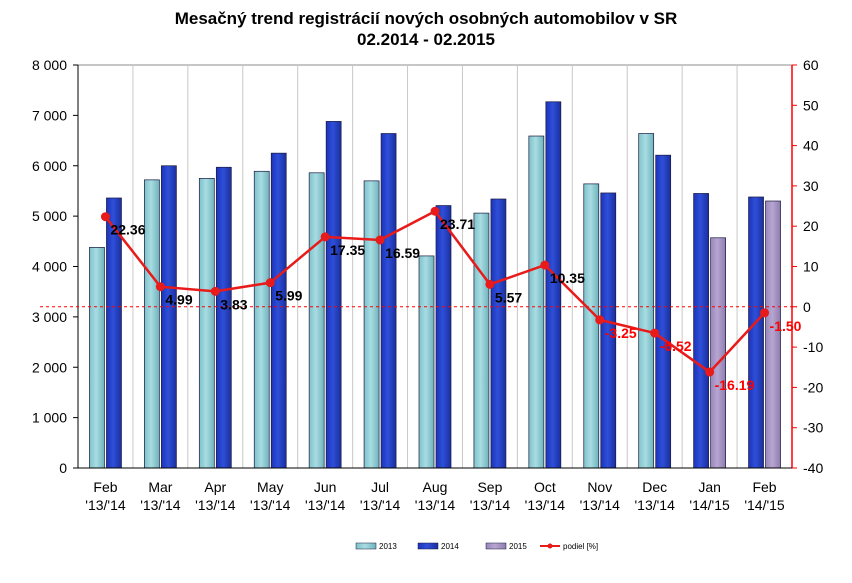 This screenshot has width=852, height=583. I want to click on share-data-label: 16.59, so click(402, 253).